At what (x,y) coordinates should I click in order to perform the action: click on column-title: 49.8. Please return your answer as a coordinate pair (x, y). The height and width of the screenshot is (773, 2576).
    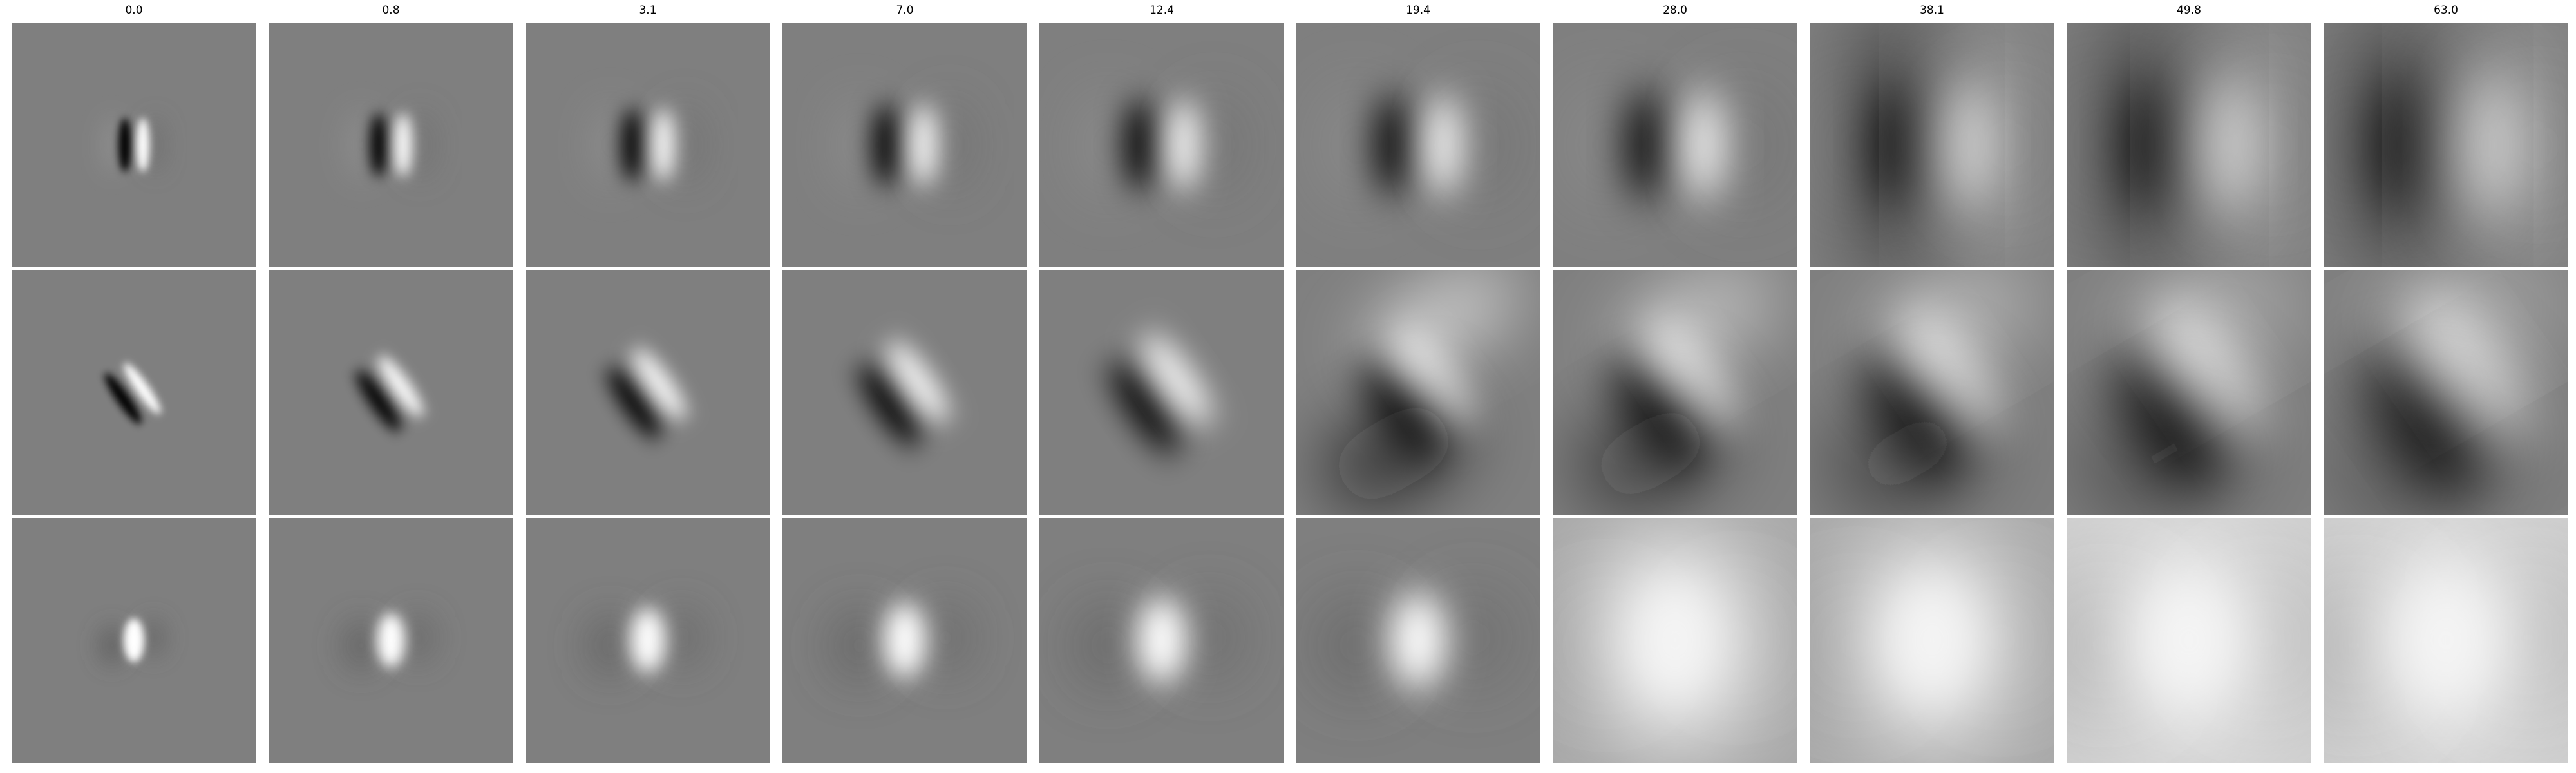
    Looking at the image, I should click on (2189, 10).